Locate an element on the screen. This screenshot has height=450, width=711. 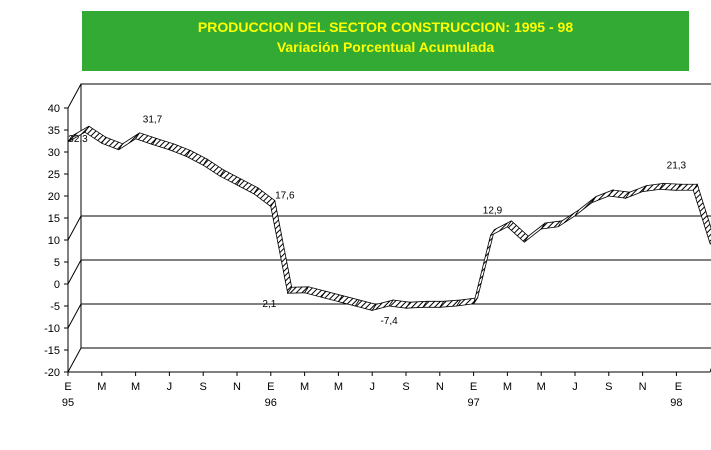
x-year-label: 96 is located at coordinates (271, 403).